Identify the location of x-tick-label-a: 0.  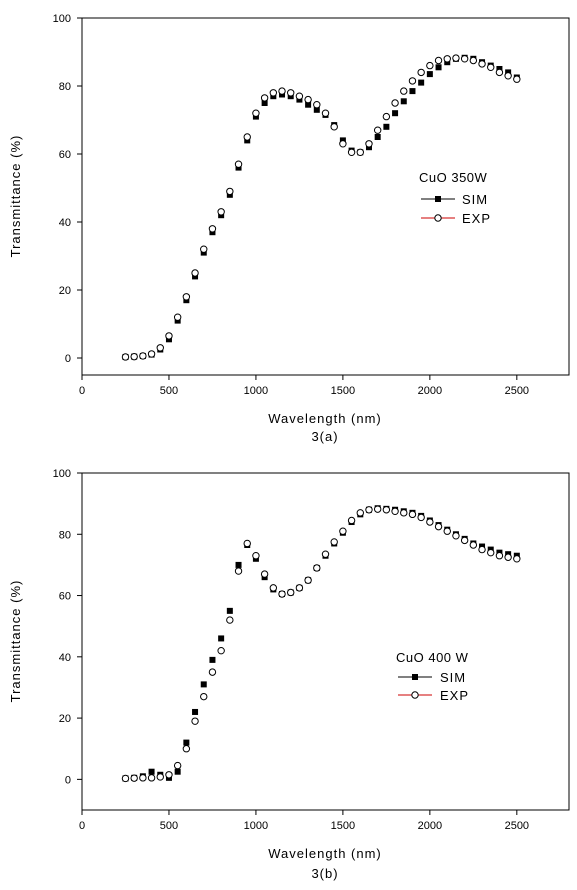
(82, 391).